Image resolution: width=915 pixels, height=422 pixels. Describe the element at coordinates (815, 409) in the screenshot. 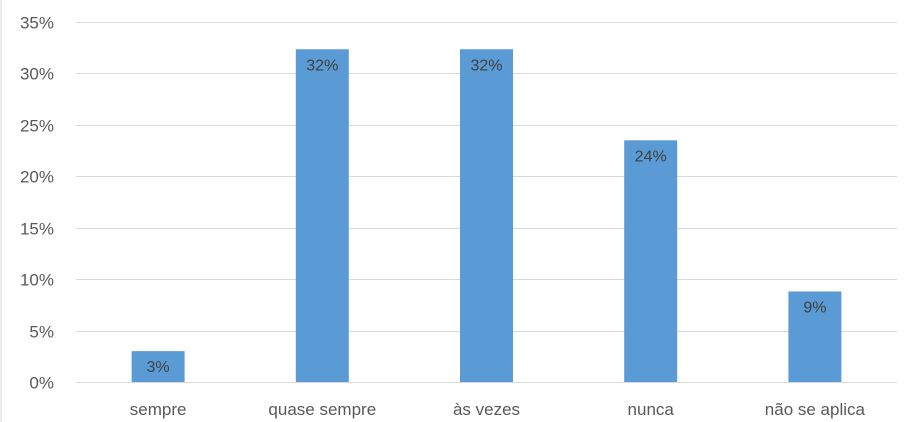

I see `x-tick-label: não se aplica` at that location.